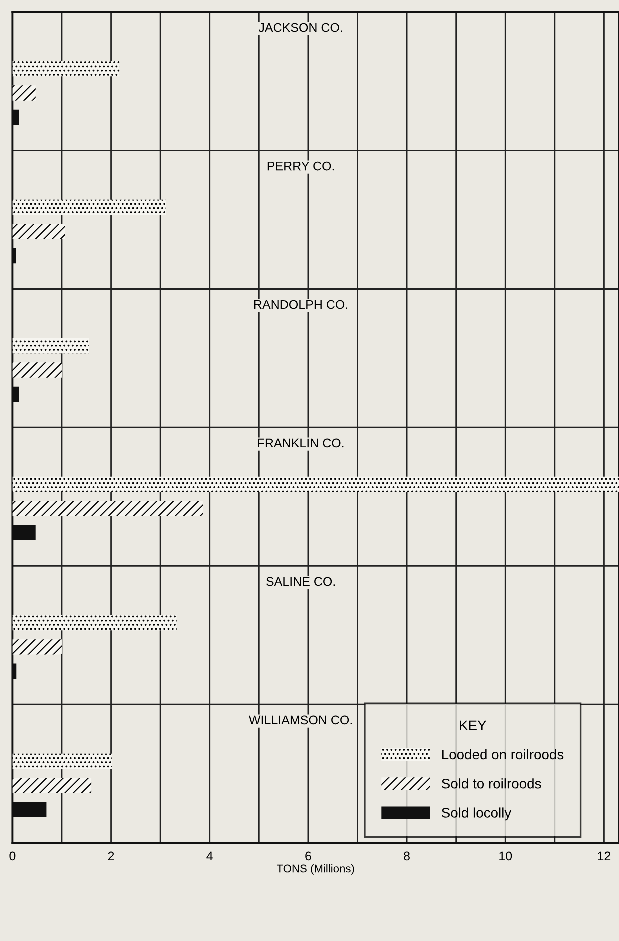 The image size is (619, 941). I want to click on x-tick-label: 6, so click(309, 856).